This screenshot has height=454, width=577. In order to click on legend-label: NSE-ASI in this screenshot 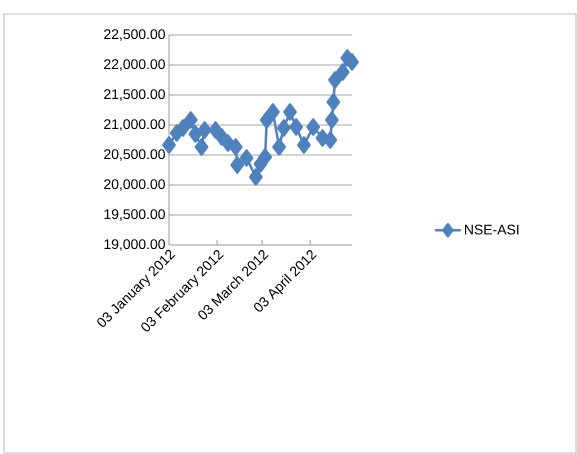, I will do `click(491, 229)`.